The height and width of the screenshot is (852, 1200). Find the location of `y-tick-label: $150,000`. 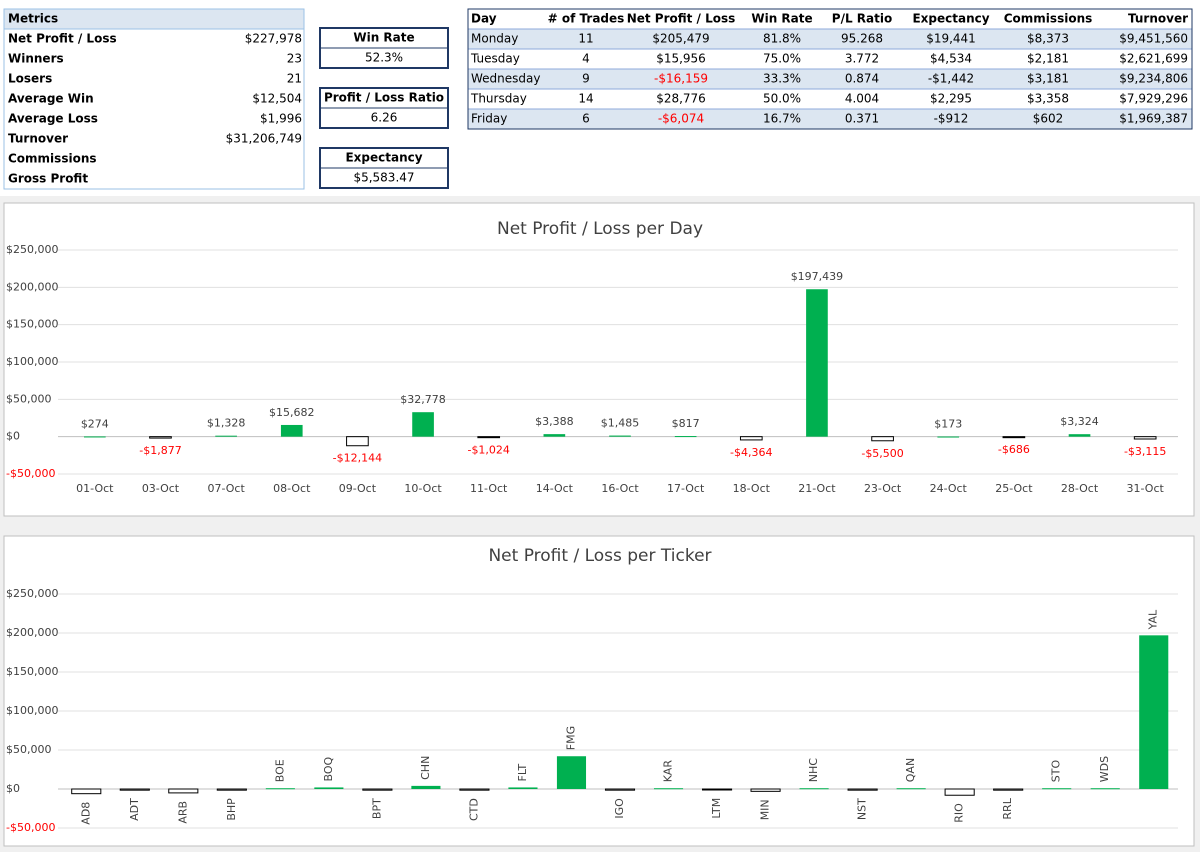

y-tick-label: $150,000 is located at coordinates (32, 324).